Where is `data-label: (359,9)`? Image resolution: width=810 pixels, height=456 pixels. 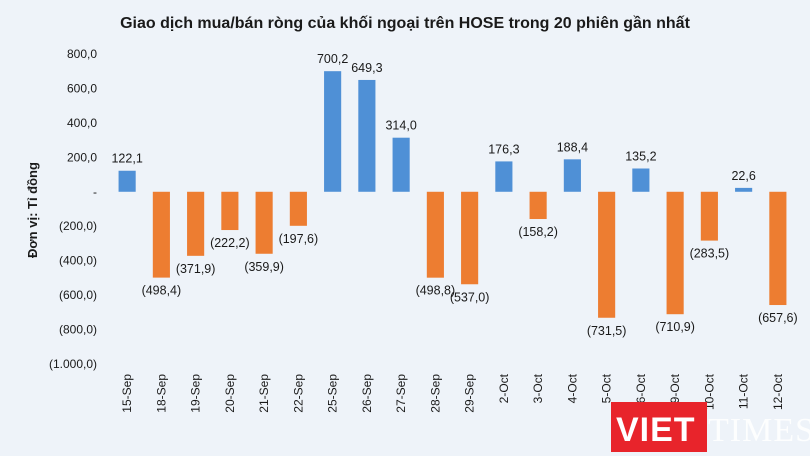 data-label: (359,9) is located at coordinates (264, 267).